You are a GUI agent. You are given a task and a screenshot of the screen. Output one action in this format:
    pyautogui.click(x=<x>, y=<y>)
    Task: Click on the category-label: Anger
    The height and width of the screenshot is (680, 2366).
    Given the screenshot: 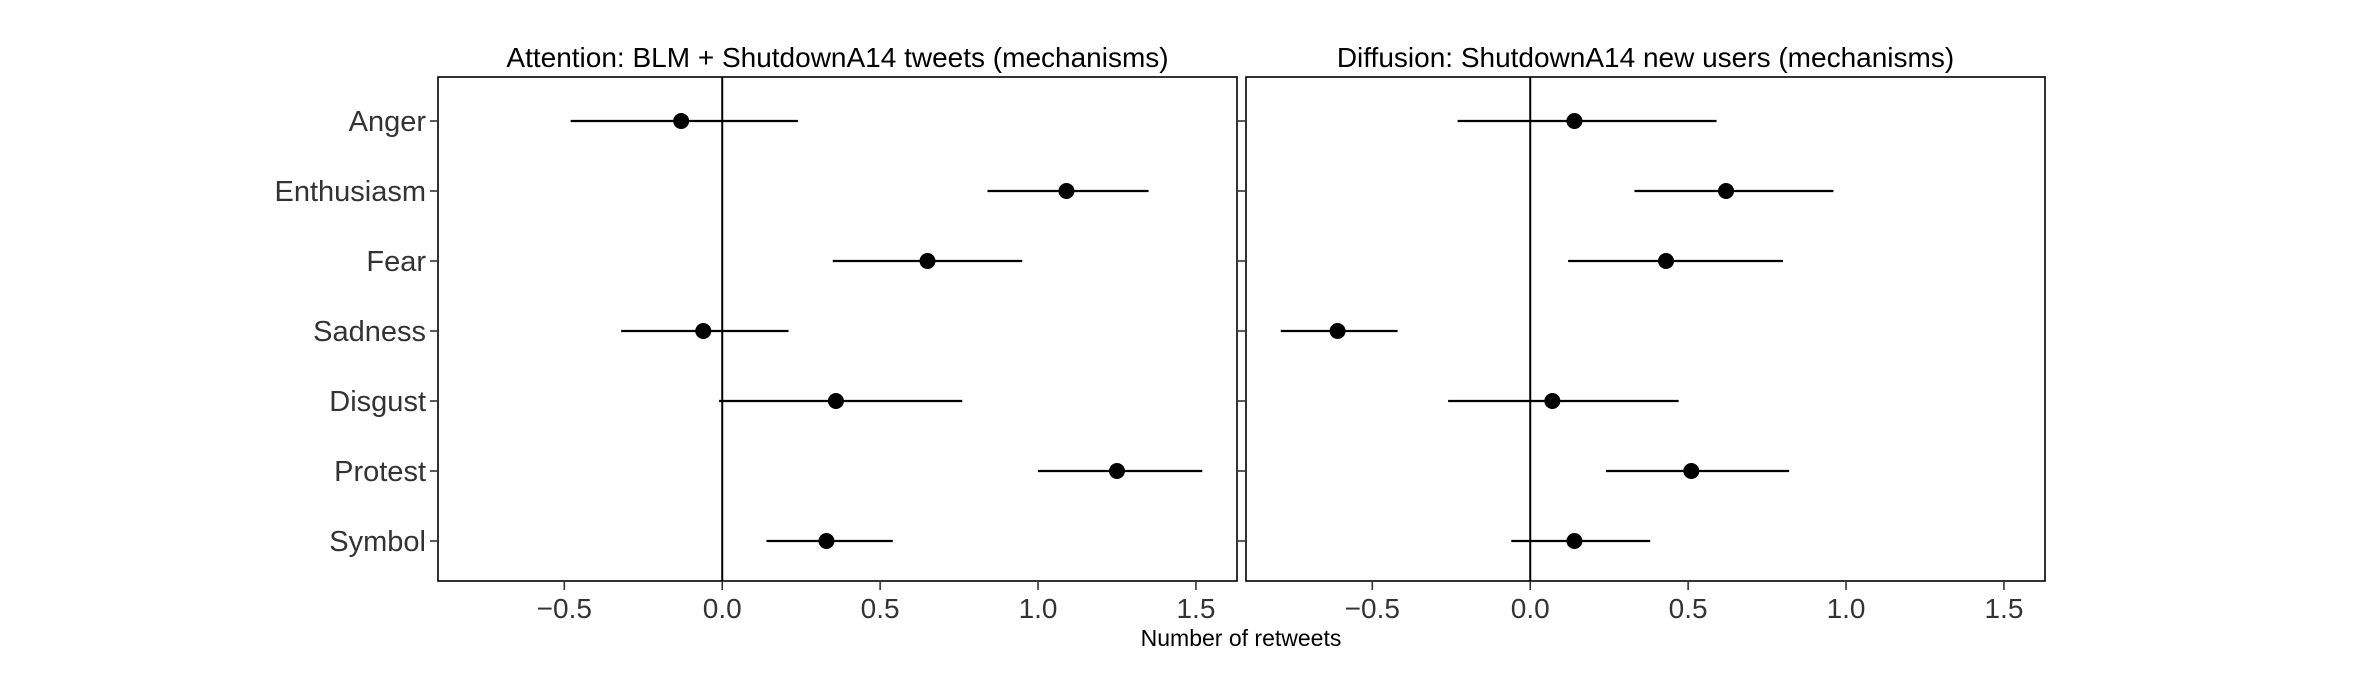 What is the action you would take?
    pyautogui.click(x=388, y=122)
    